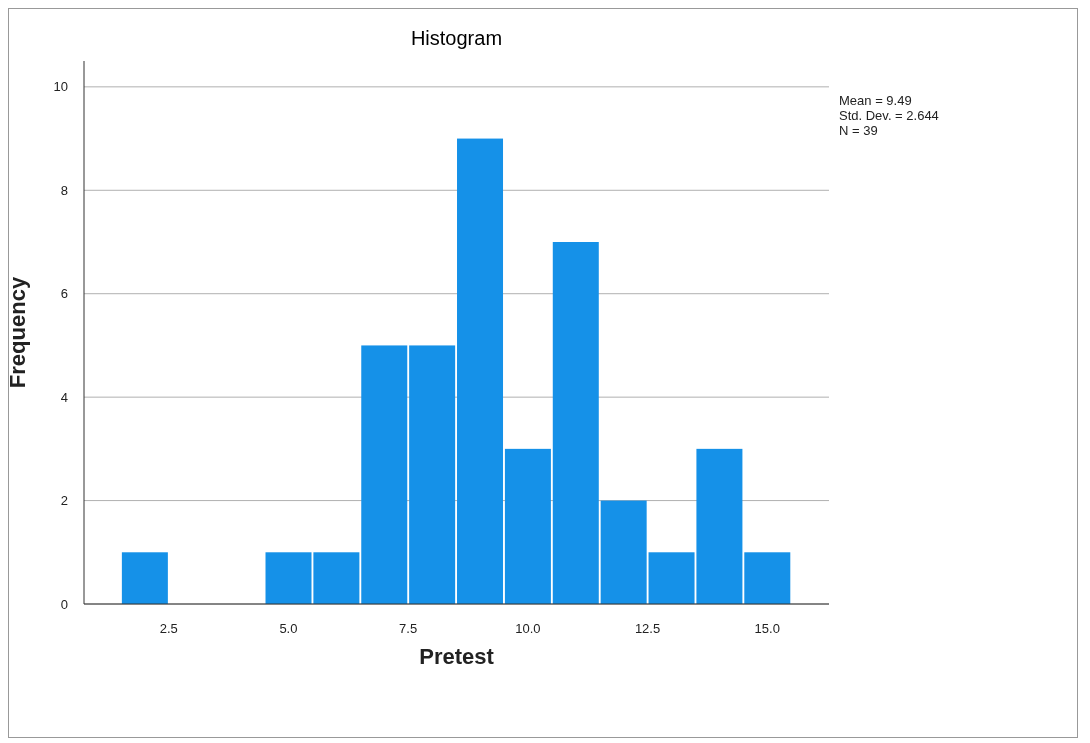 The image size is (1090, 743). What do you see at coordinates (60, 87) in the screenshot?
I see `y-tick-label: 10` at bounding box center [60, 87].